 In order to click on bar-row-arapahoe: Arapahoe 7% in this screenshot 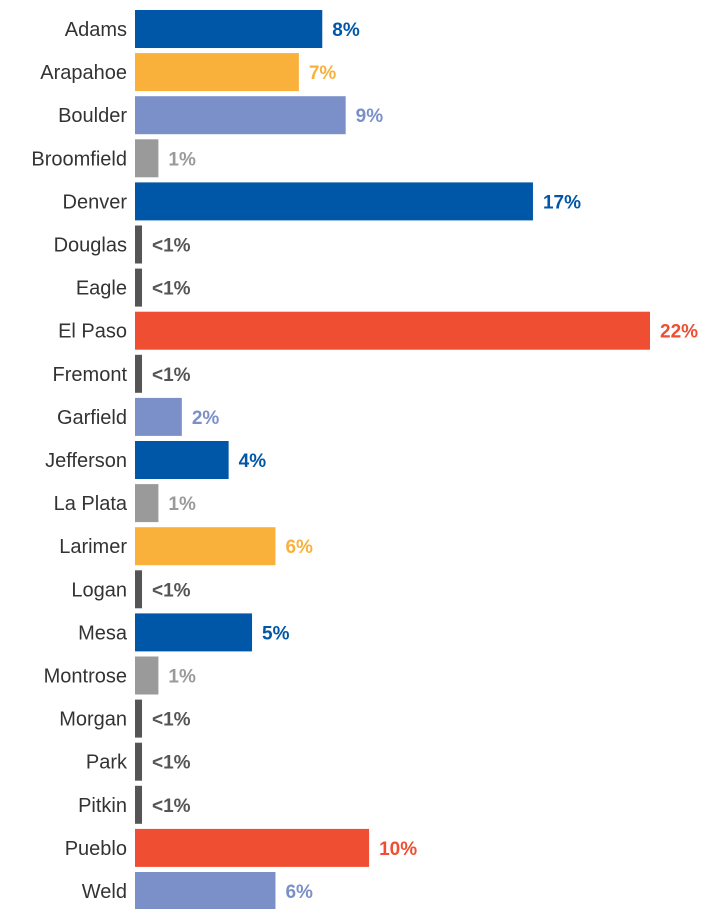, I will do `click(188, 72)`.